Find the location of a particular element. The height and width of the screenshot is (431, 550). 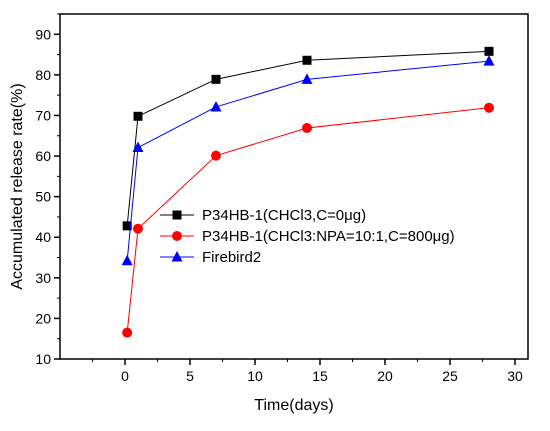

legend-label: Firebird2 is located at coordinates (231, 257).